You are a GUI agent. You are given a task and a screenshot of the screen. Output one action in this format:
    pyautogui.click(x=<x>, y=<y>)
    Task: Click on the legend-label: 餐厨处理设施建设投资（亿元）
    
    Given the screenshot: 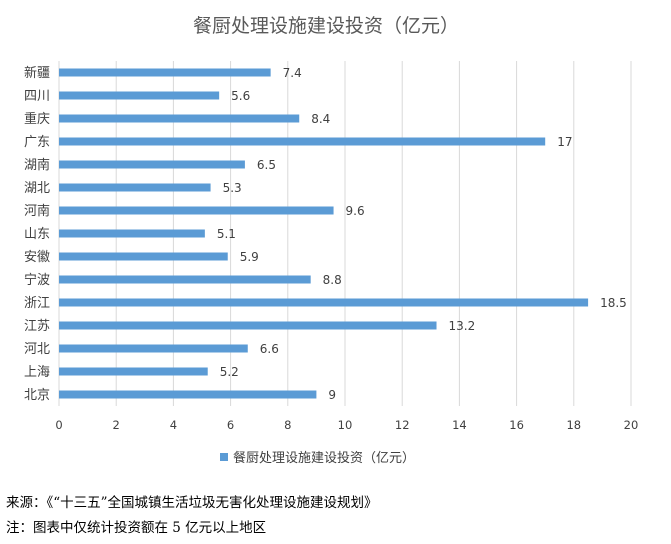 What is the action you would take?
    pyautogui.click(x=324, y=458)
    